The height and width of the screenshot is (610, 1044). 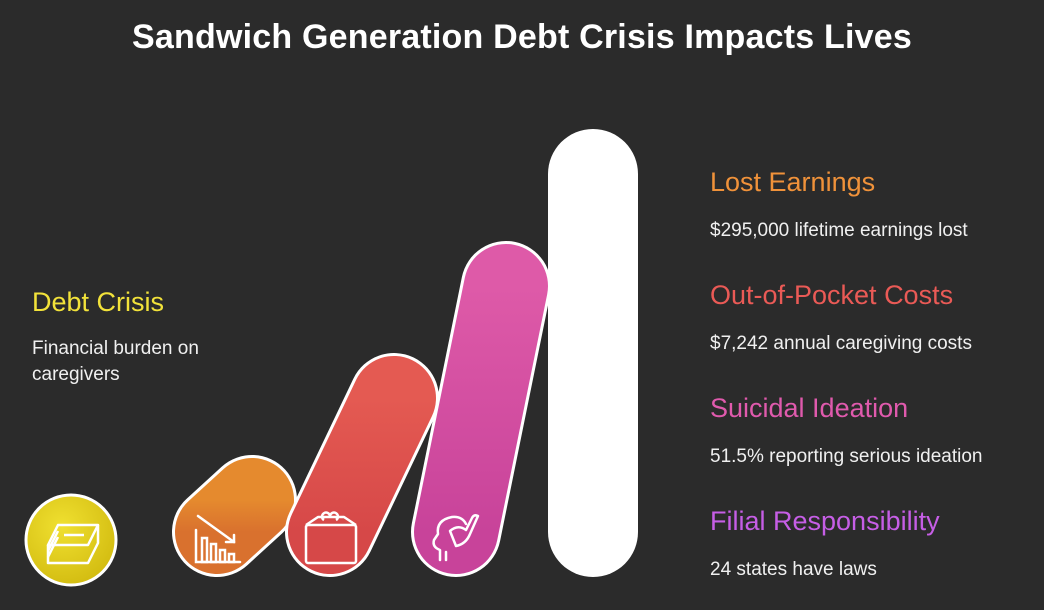 What do you see at coordinates (98, 302) in the screenshot?
I see `debt-crisis-heading: Debt Crisis` at bounding box center [98, 302].